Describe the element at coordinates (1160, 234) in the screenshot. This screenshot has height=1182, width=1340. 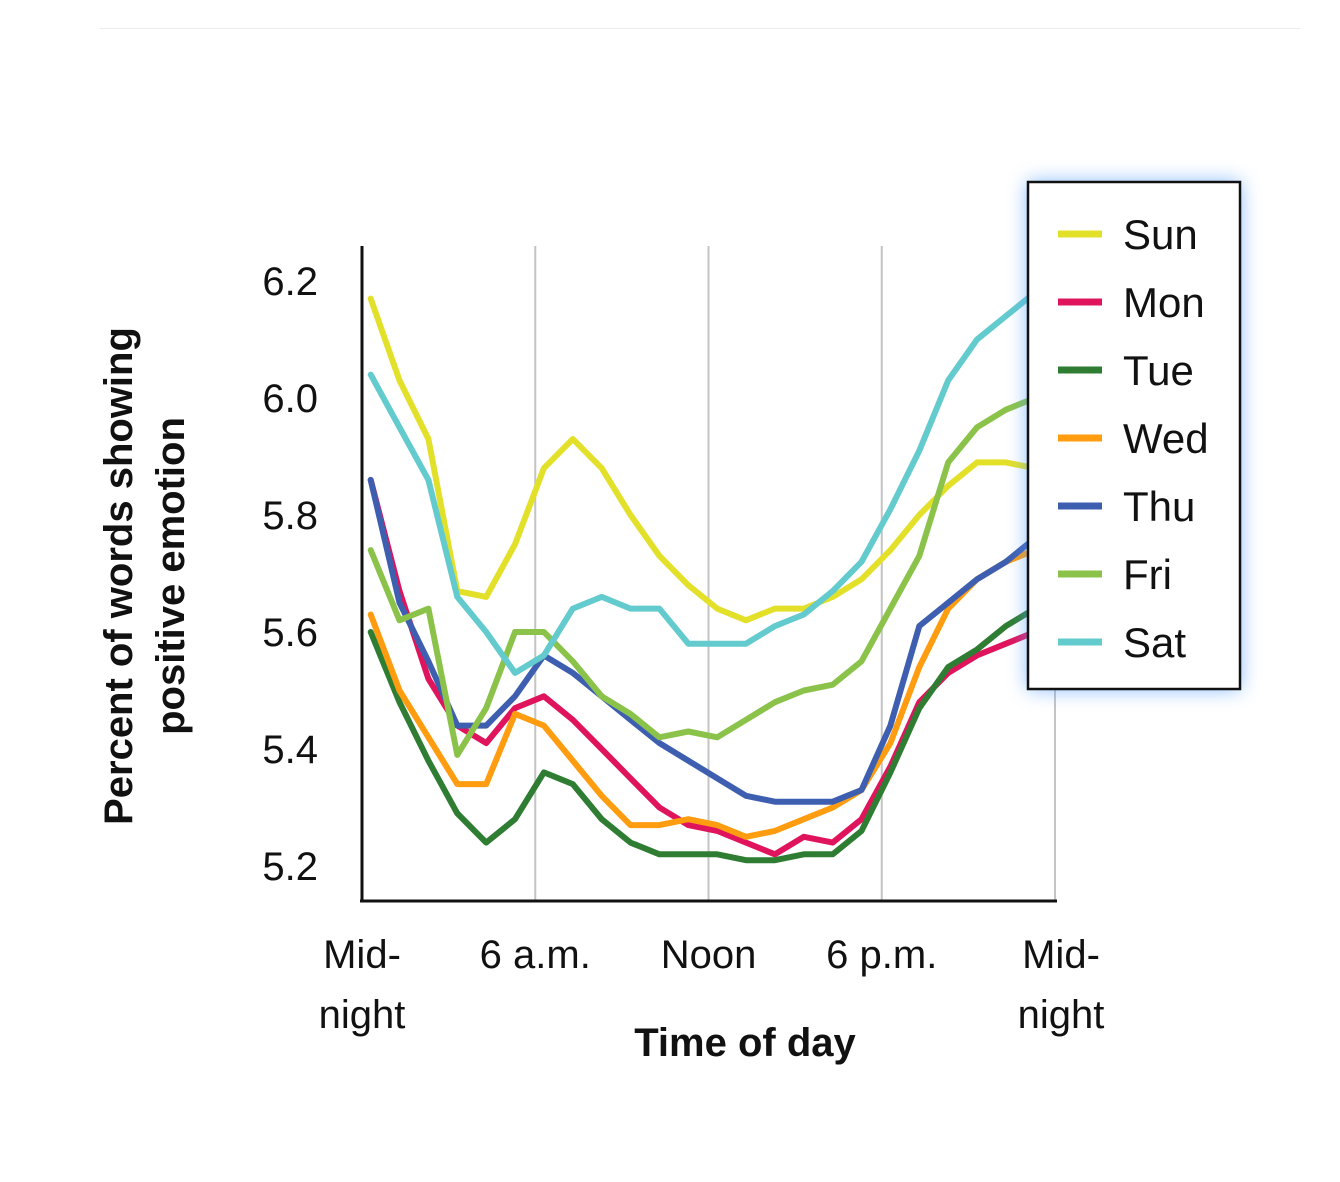
I see `legend-label-sun: Sun` at that location.